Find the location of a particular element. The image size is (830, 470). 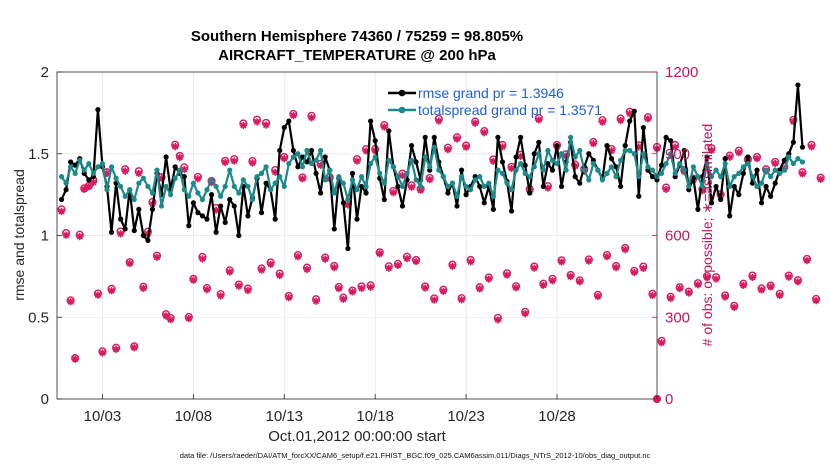

x-tick-label: 10/23 is located at coordinates (466, 416).